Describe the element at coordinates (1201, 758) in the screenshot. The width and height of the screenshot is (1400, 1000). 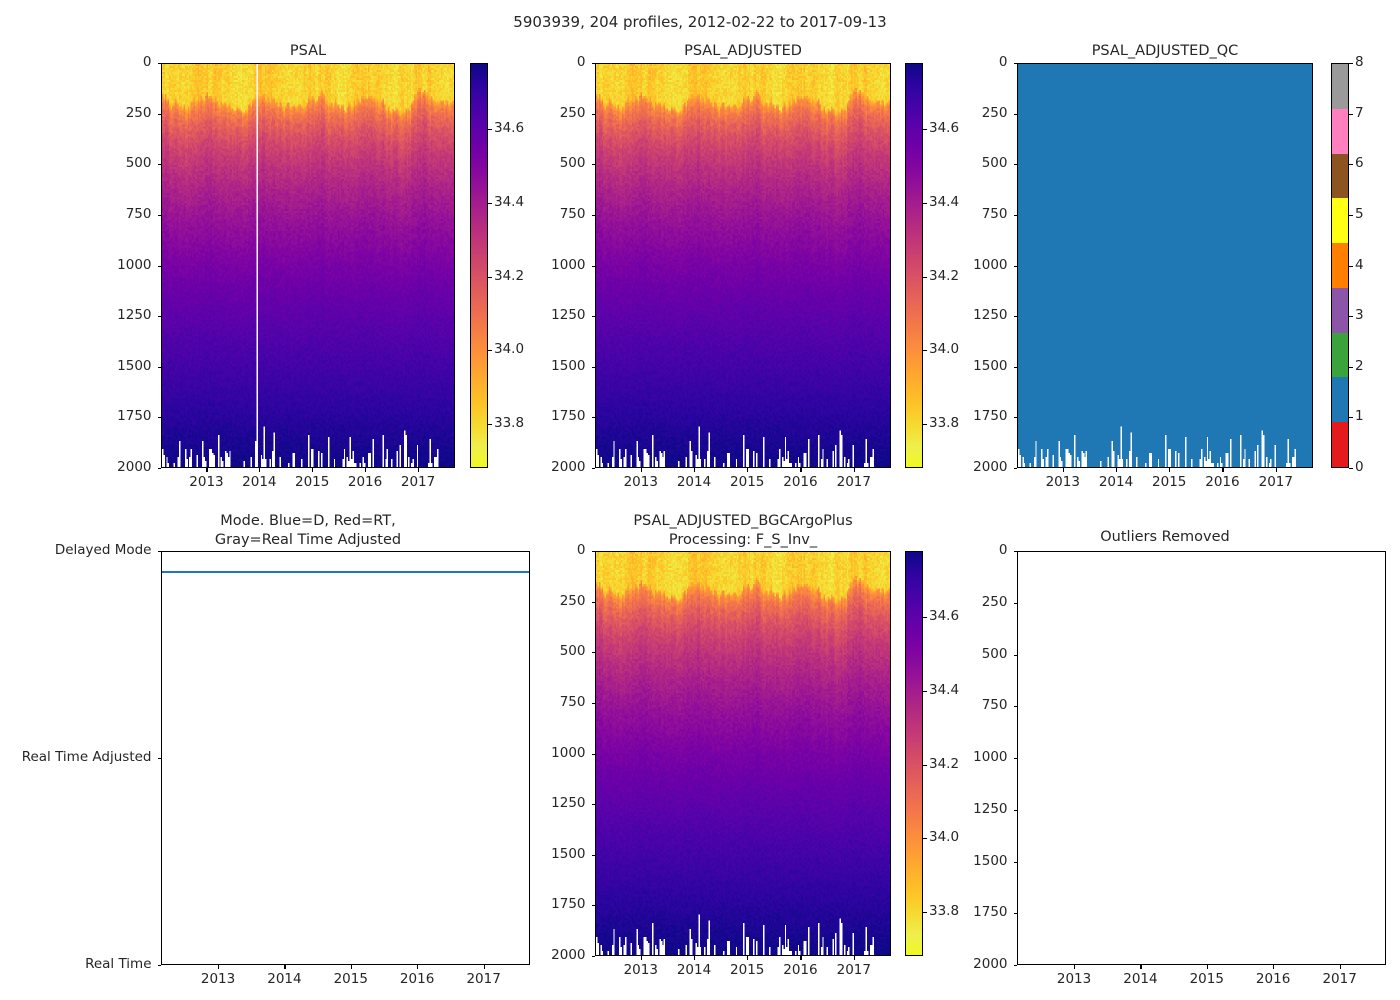
I see `panel-outliers-removed-axes` at that location.